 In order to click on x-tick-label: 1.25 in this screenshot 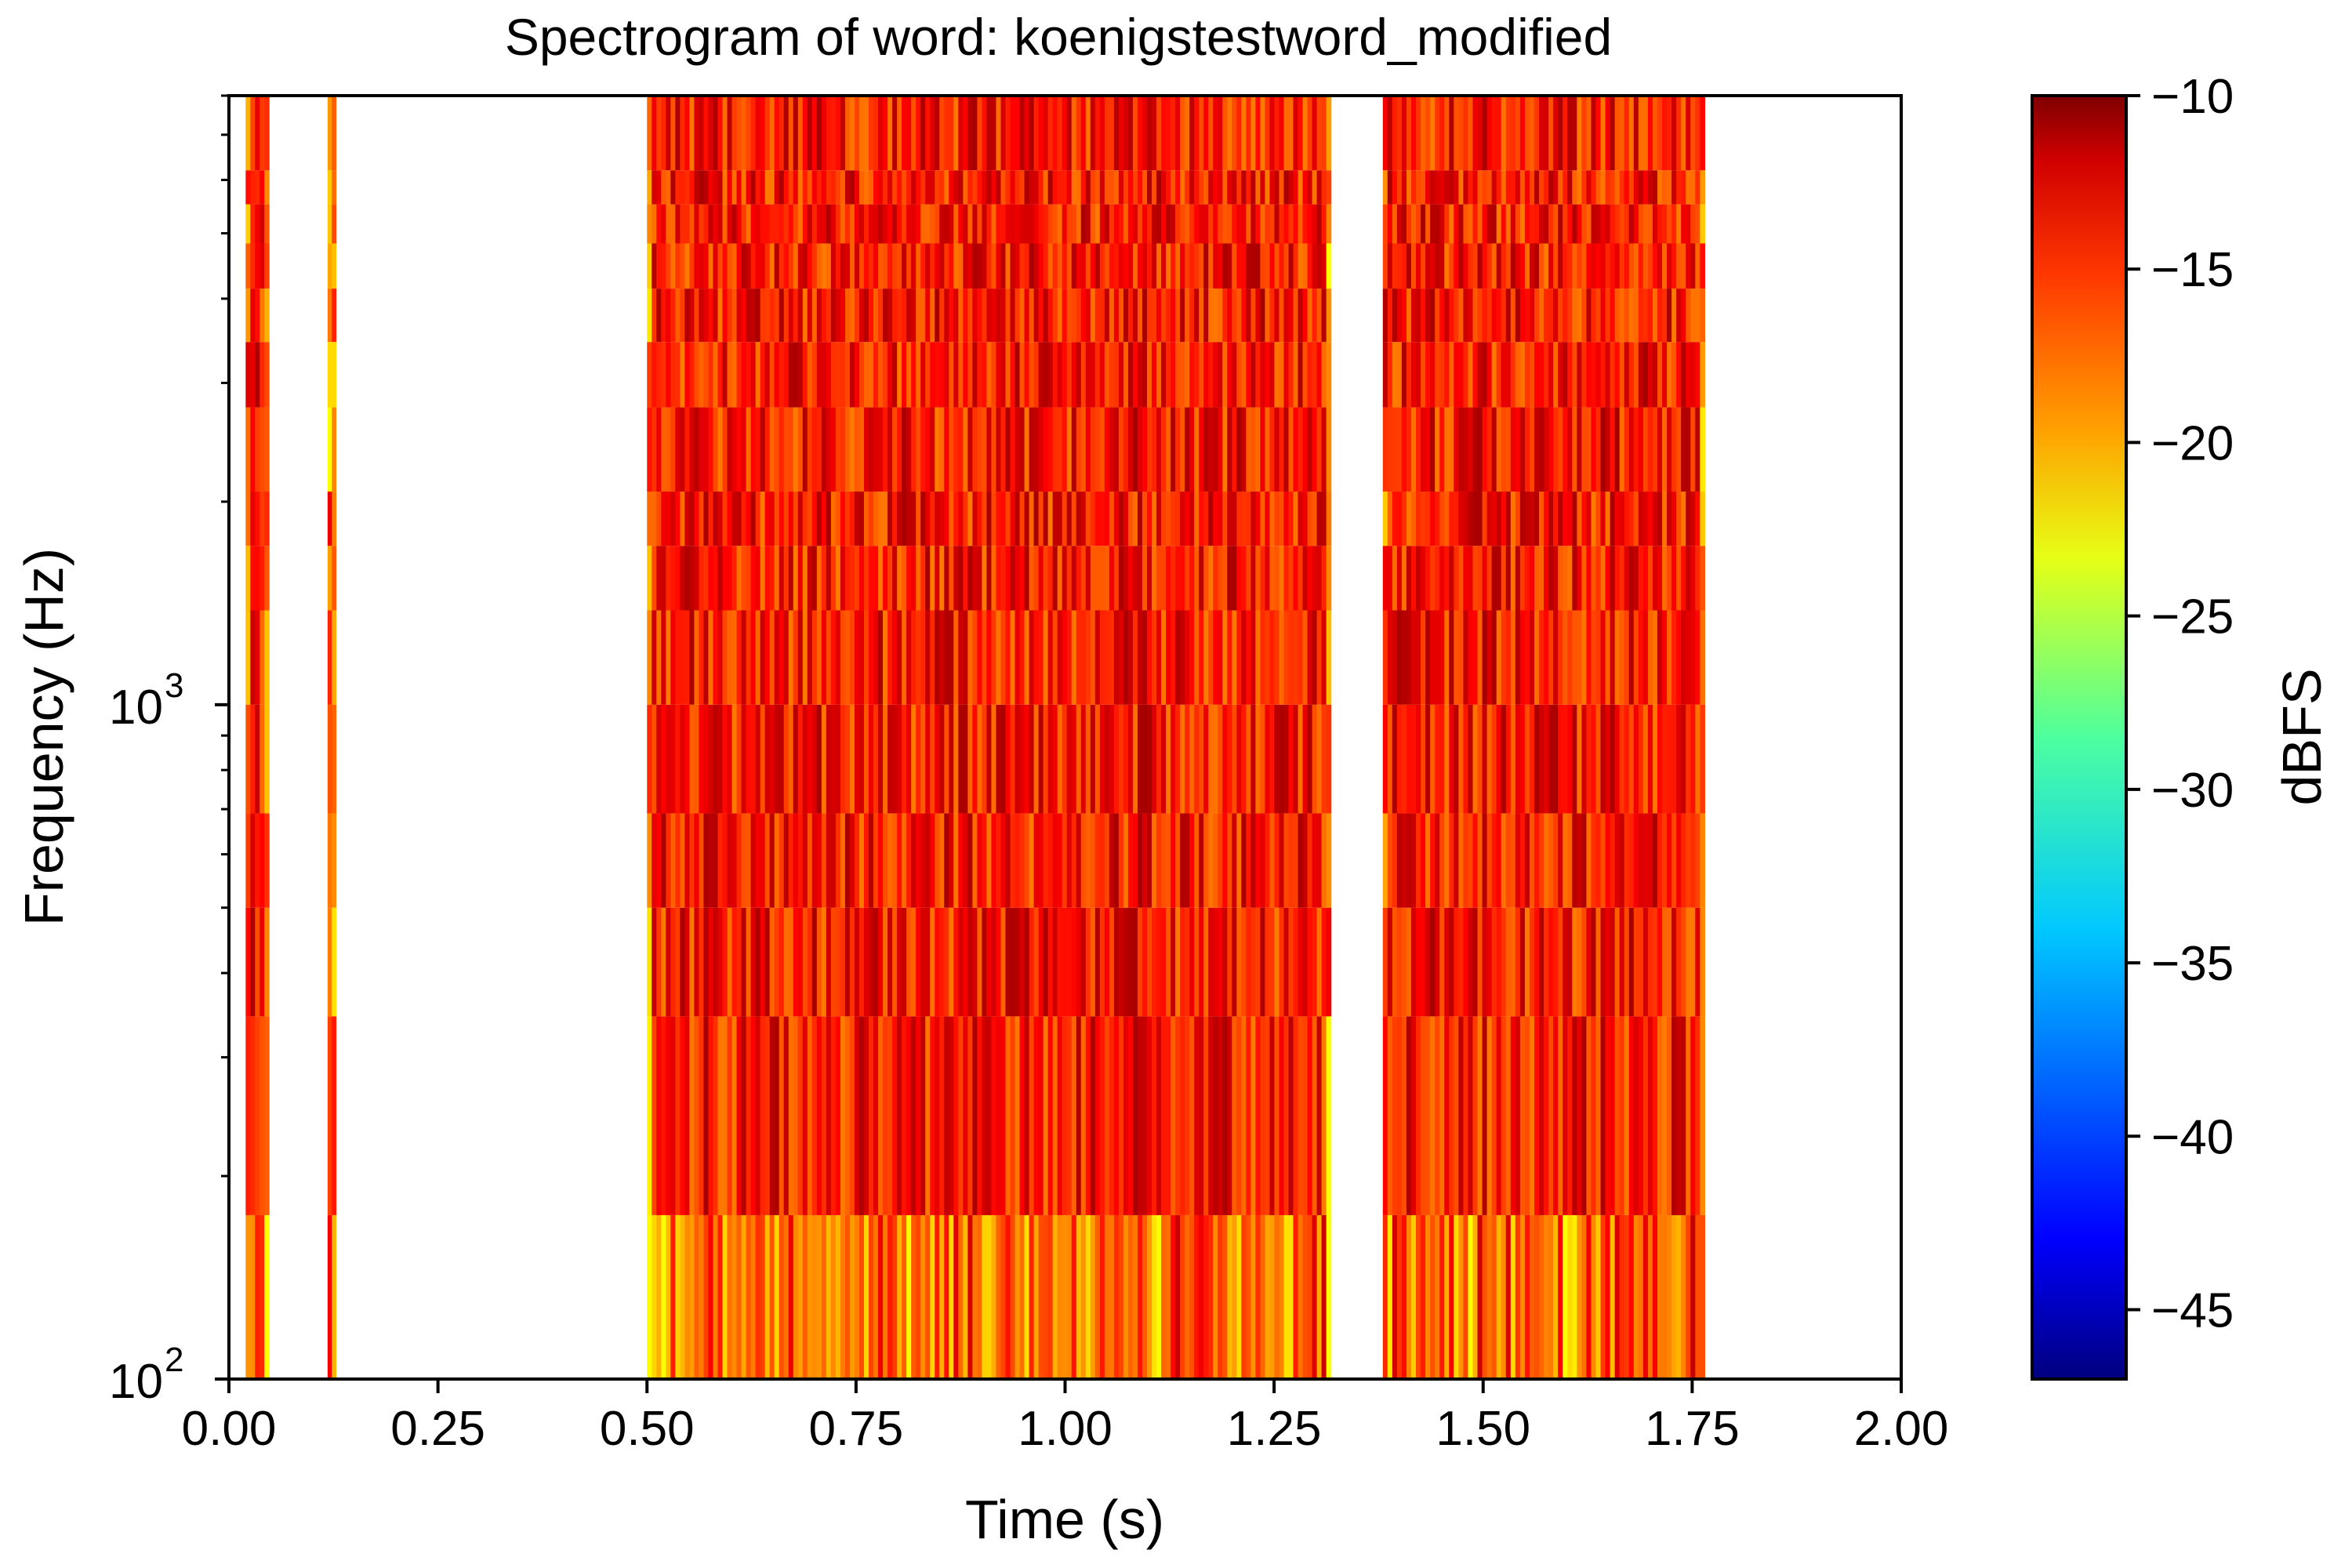, I will do `click(1274, 1429)`.